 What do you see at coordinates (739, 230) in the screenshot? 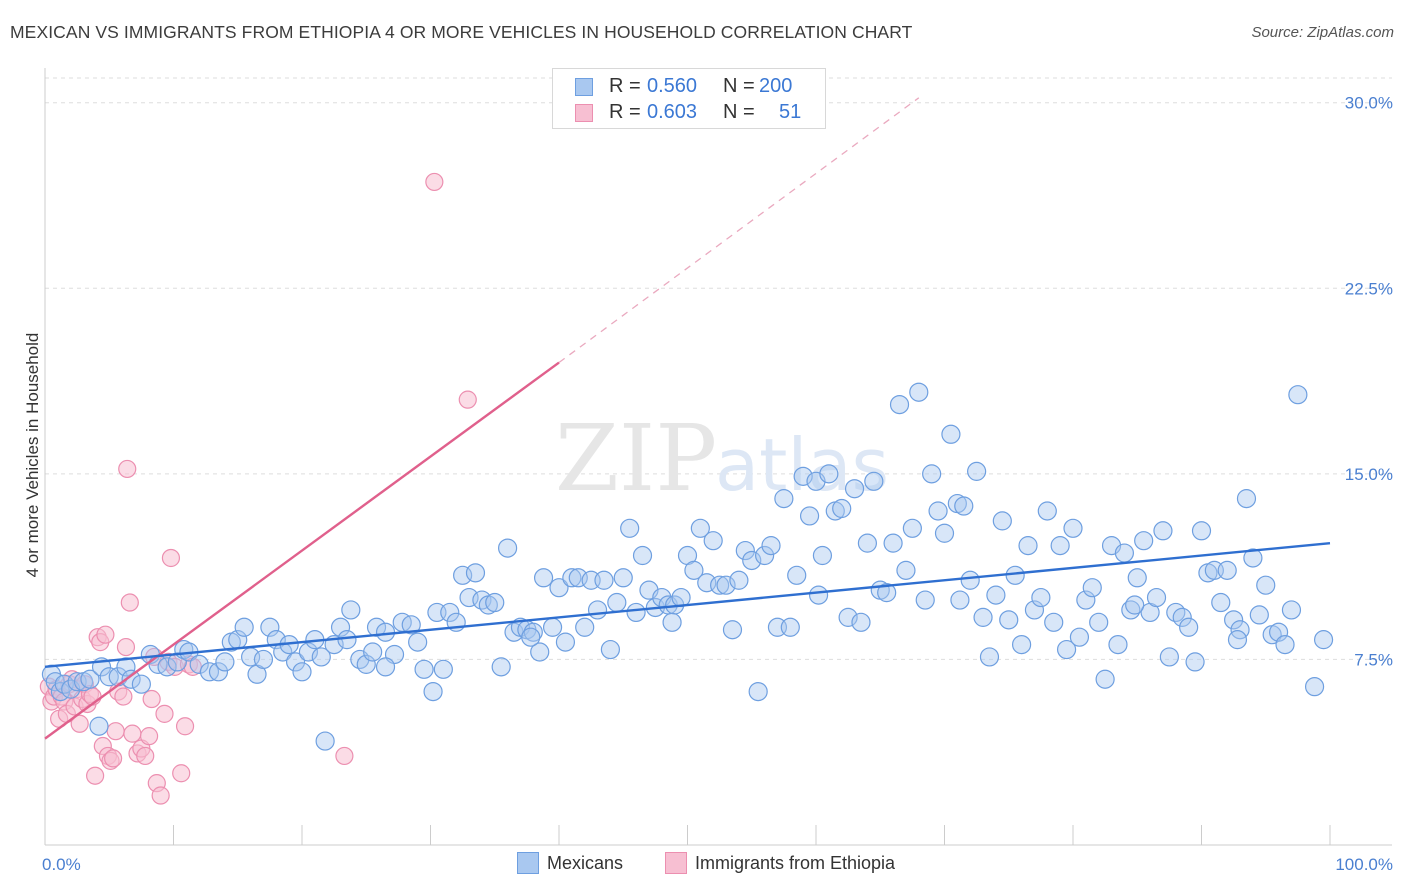
I see `trend-line-ethiopia-extension` at bounding box center [739, 230].